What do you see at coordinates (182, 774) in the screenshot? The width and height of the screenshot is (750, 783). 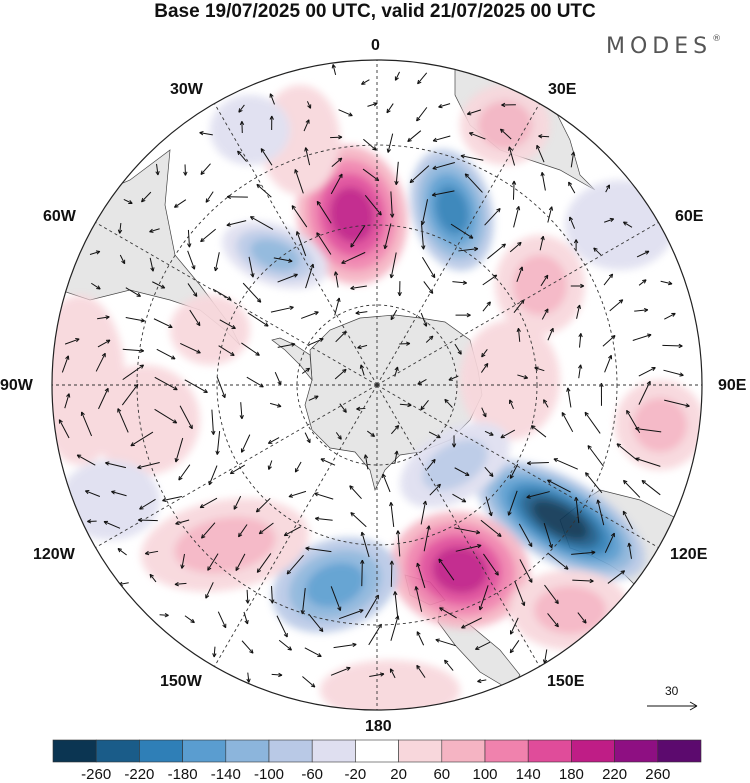 I see `colorbar-tick-label: -180` at bounding box center [182, 774].